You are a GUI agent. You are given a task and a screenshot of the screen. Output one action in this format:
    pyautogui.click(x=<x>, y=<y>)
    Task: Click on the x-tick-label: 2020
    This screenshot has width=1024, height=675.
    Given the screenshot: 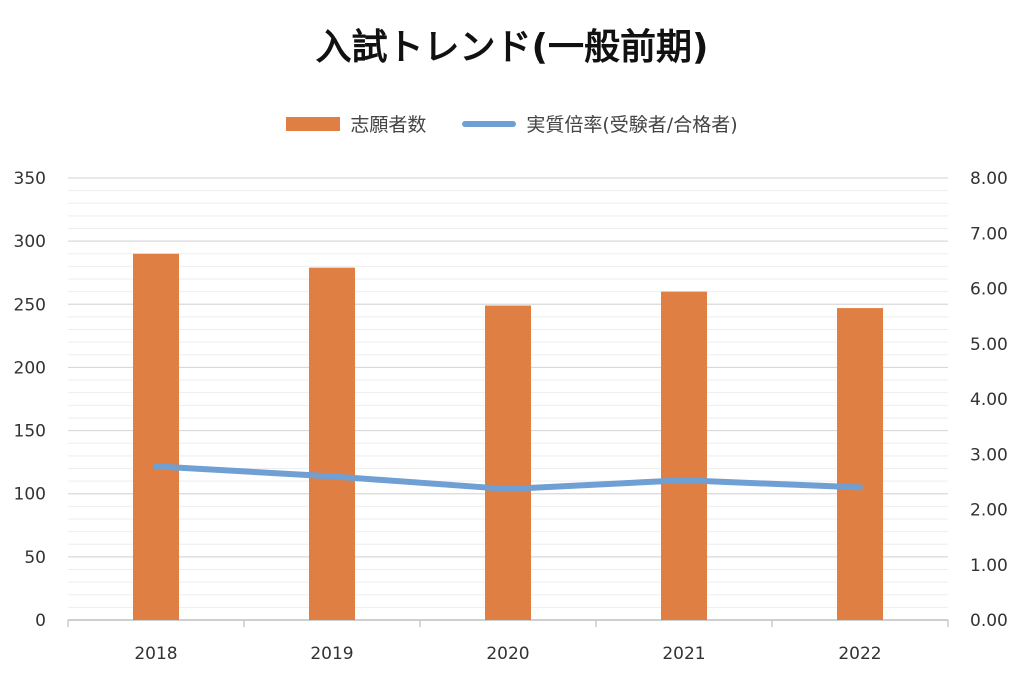 What is the action you would take?
    pyautogui.click(x=507, y=654)
    